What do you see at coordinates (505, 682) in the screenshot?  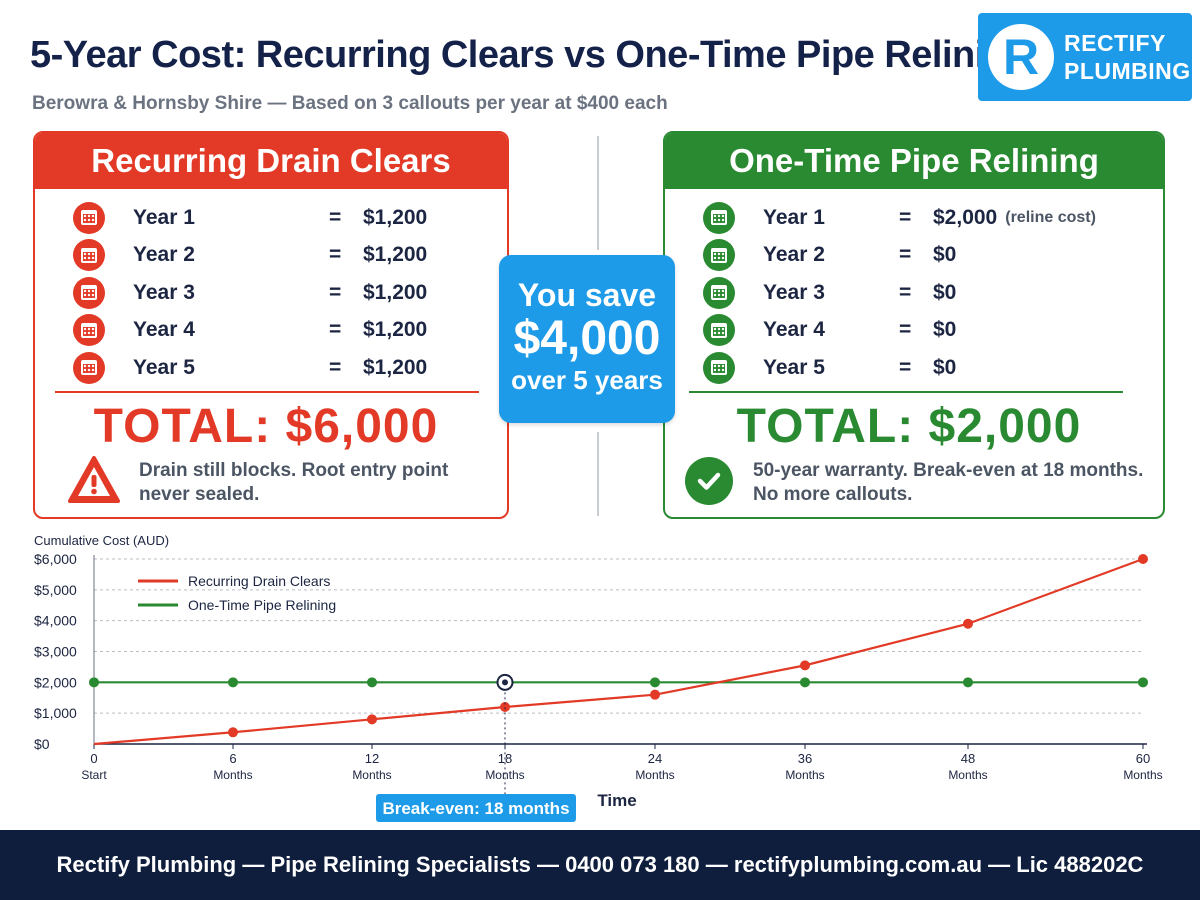 I see `break-even-marker-dot` at bounding box center [505, 682].